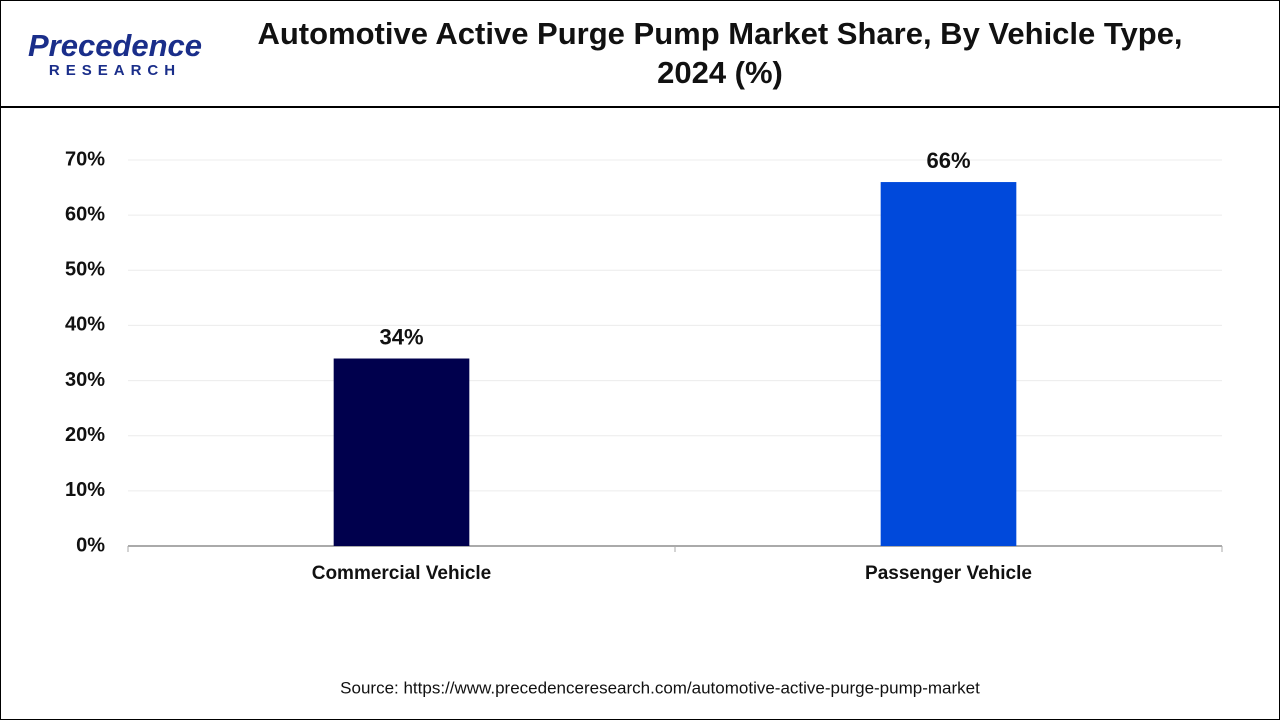 Image resolution: width=1280 pixels, height=720 pixels. What do you see at coordinates (85, 270) in the screenshot?
I see `y-tick-label: 50%` at bounding box center [85, 270].